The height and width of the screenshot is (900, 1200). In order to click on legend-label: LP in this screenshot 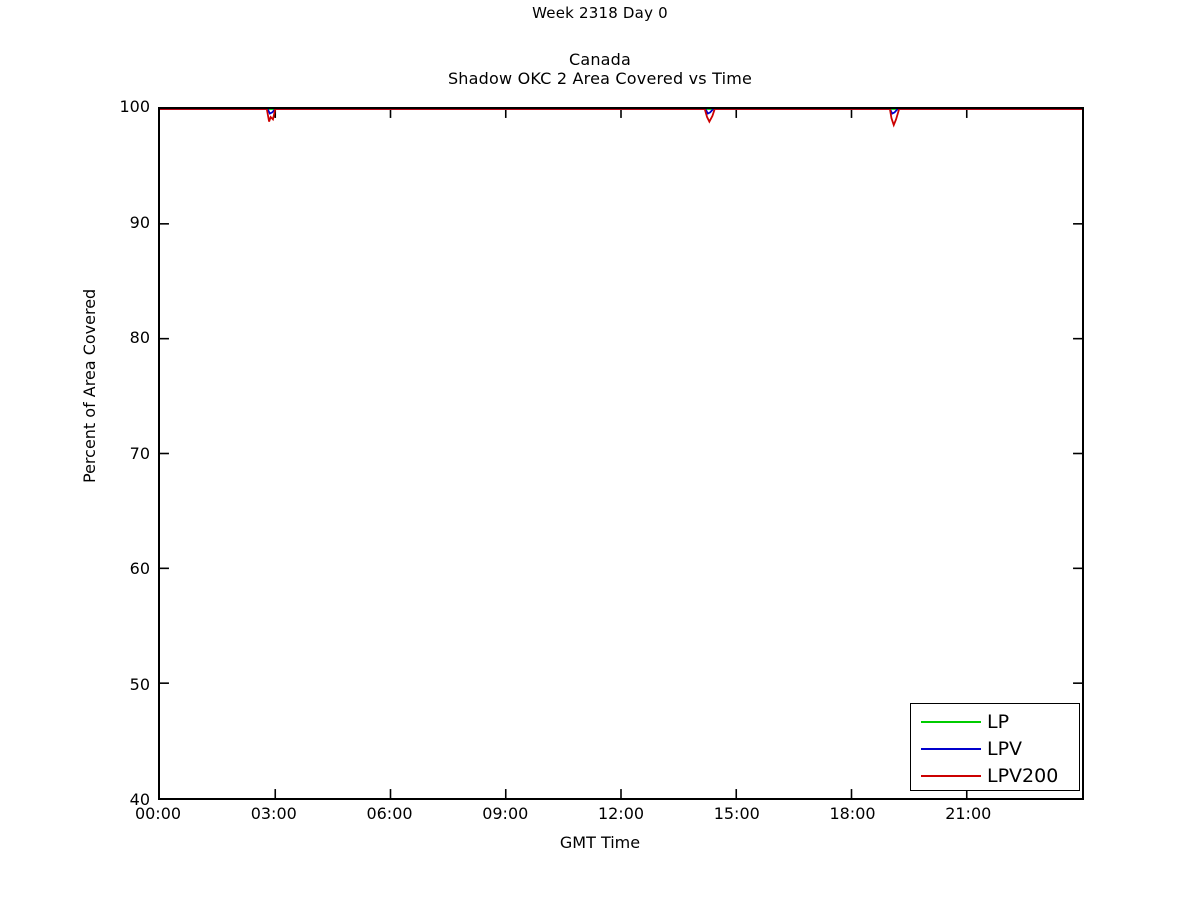, I will do `click(998, 721)`.